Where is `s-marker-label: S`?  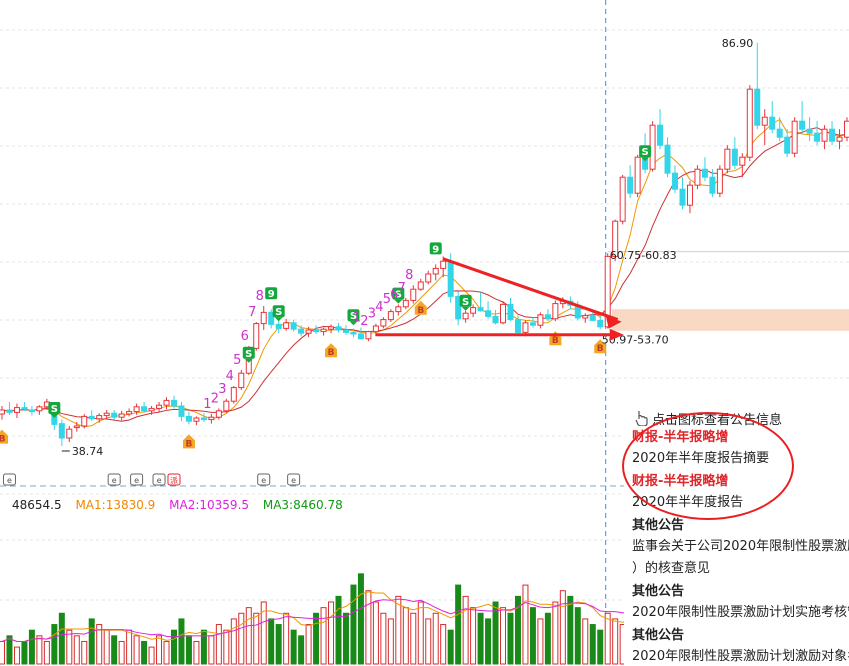
s-marker-label: S is located at coordinates (644, 152).